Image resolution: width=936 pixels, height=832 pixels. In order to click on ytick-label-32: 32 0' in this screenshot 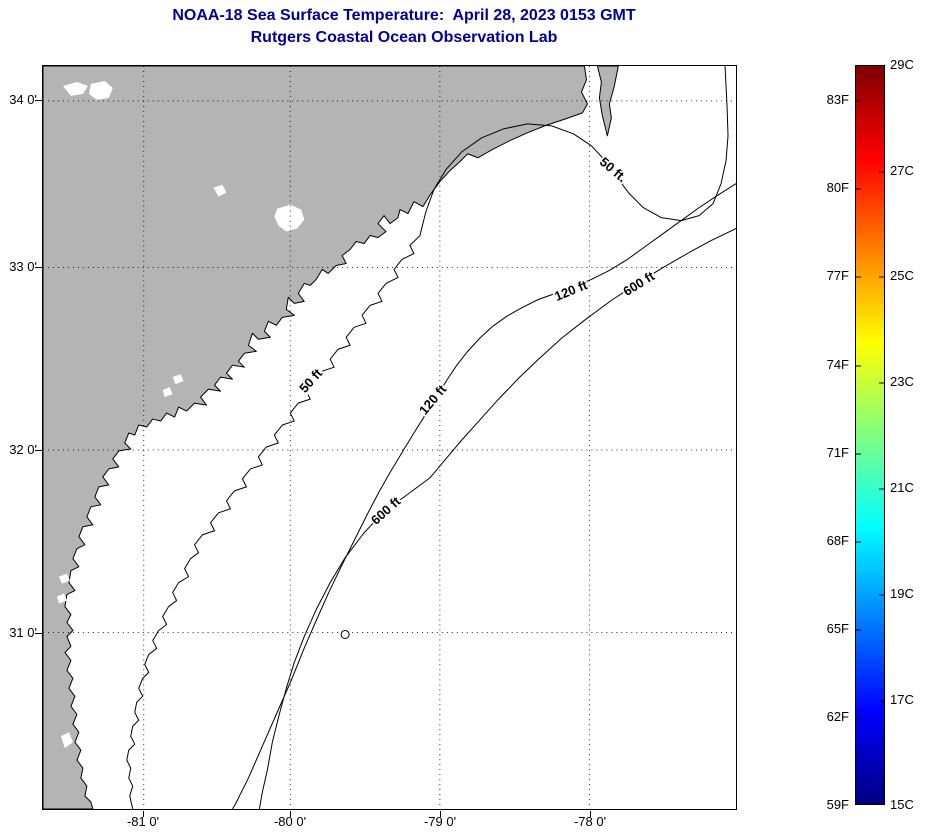, I will do `click(23, 449)`.